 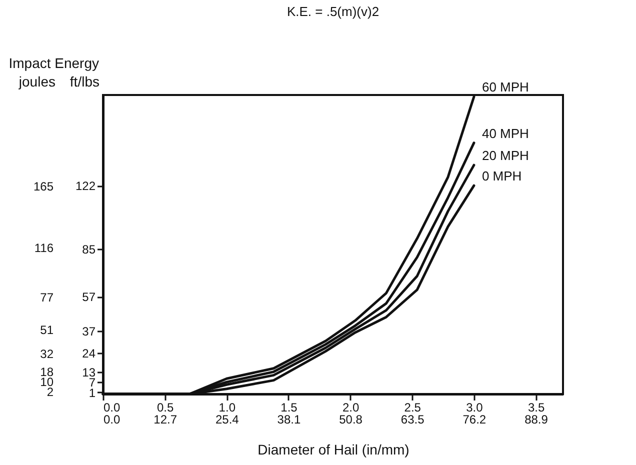 I want to click on x-tick-label: 0.0, so click(x=112, y=407).